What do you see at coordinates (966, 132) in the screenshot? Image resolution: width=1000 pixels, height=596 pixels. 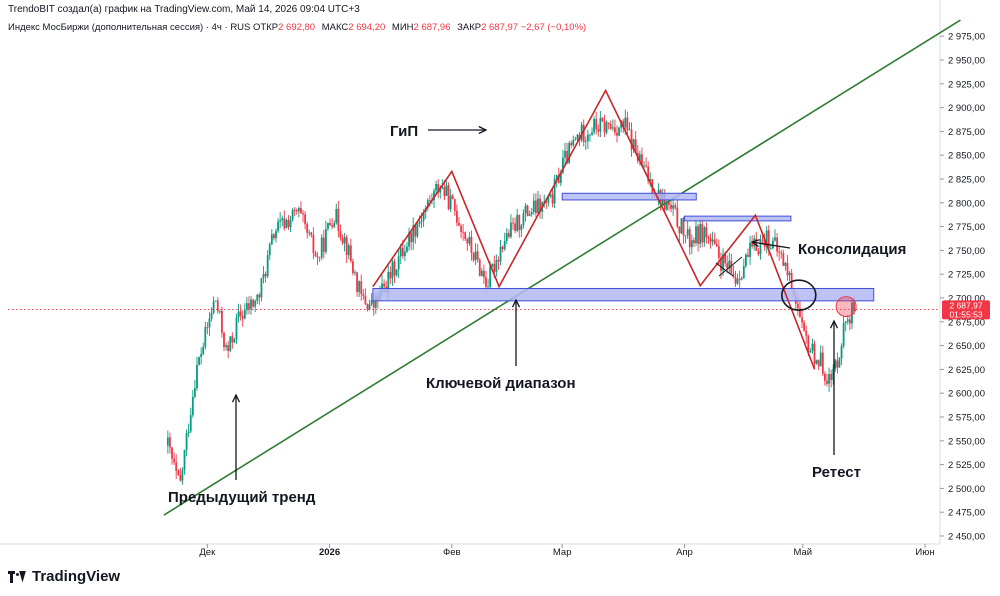 I see `y-tick-label: 2 875,00` at bounding box center [966, 132].